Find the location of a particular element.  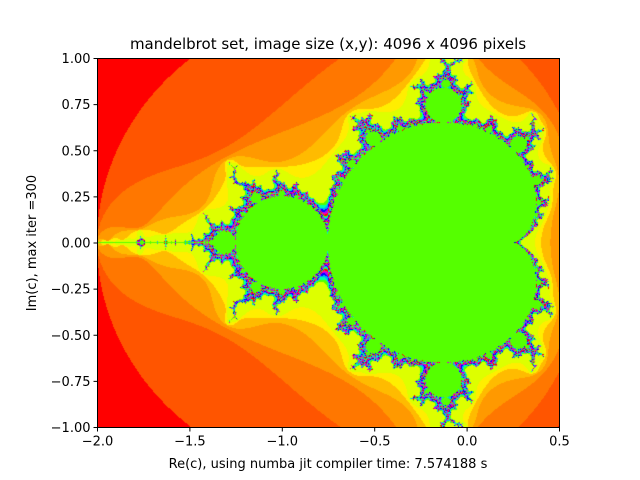

y-tick-label: 0.00 is located at coordinates (76, 244).